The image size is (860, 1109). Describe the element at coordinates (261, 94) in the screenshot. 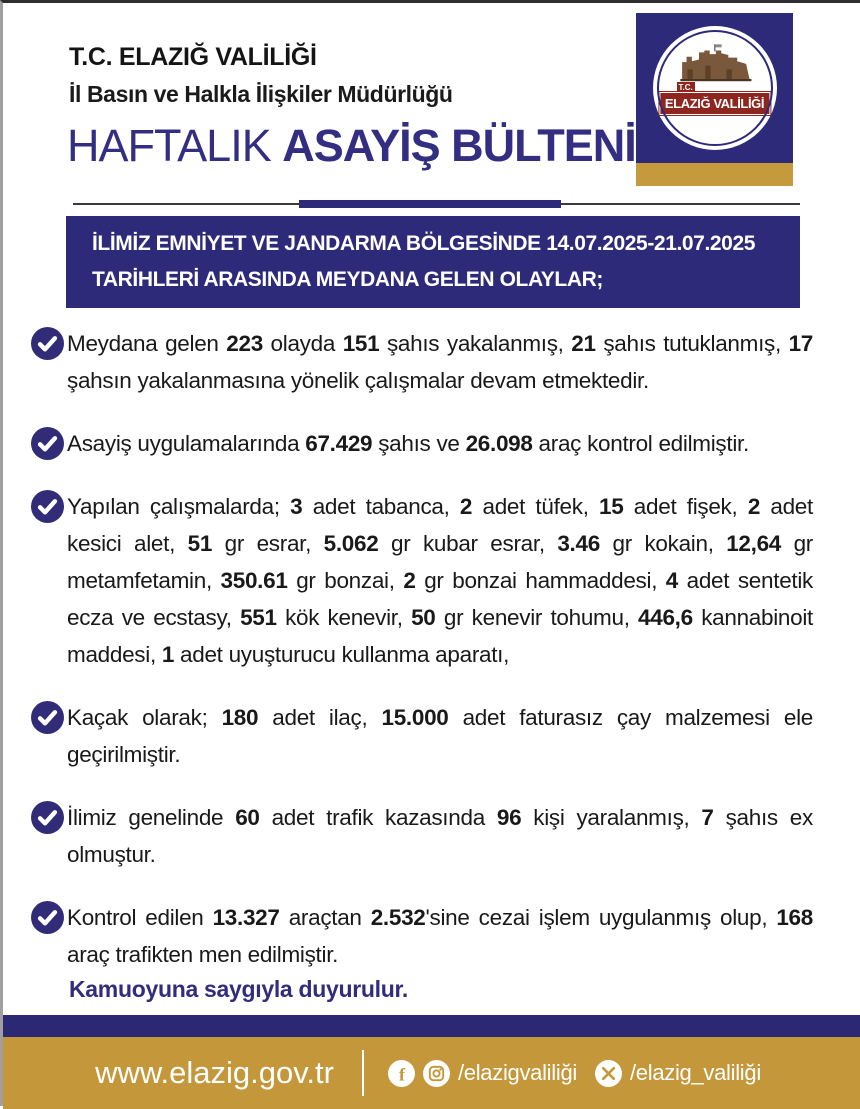

I see `org-subtitle: İl Basın ve Halkla İlişkiler Müdürlüğü` at that location.